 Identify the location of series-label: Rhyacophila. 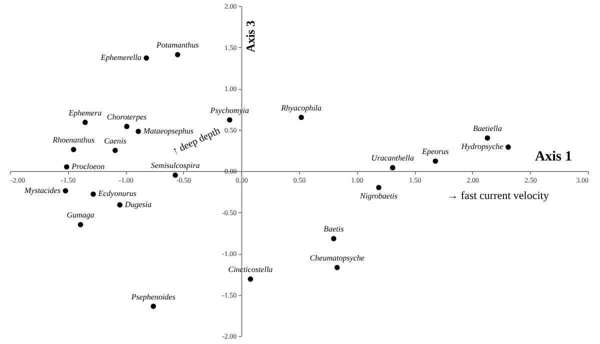
(301, 107).